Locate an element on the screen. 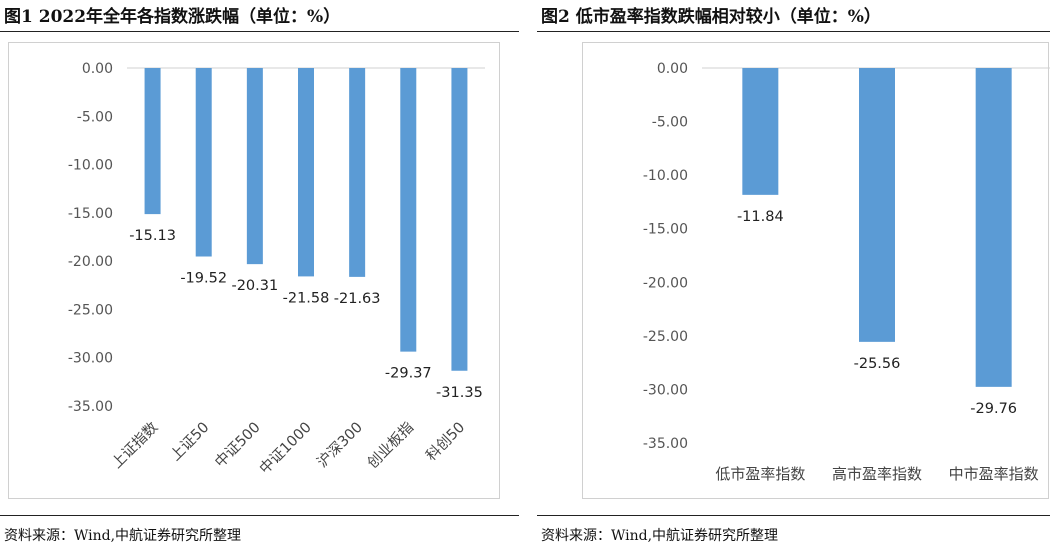 The height and width of the screenshot is (545, 1050). data-label-6: -29.37 is located at coordinates (408, 374).